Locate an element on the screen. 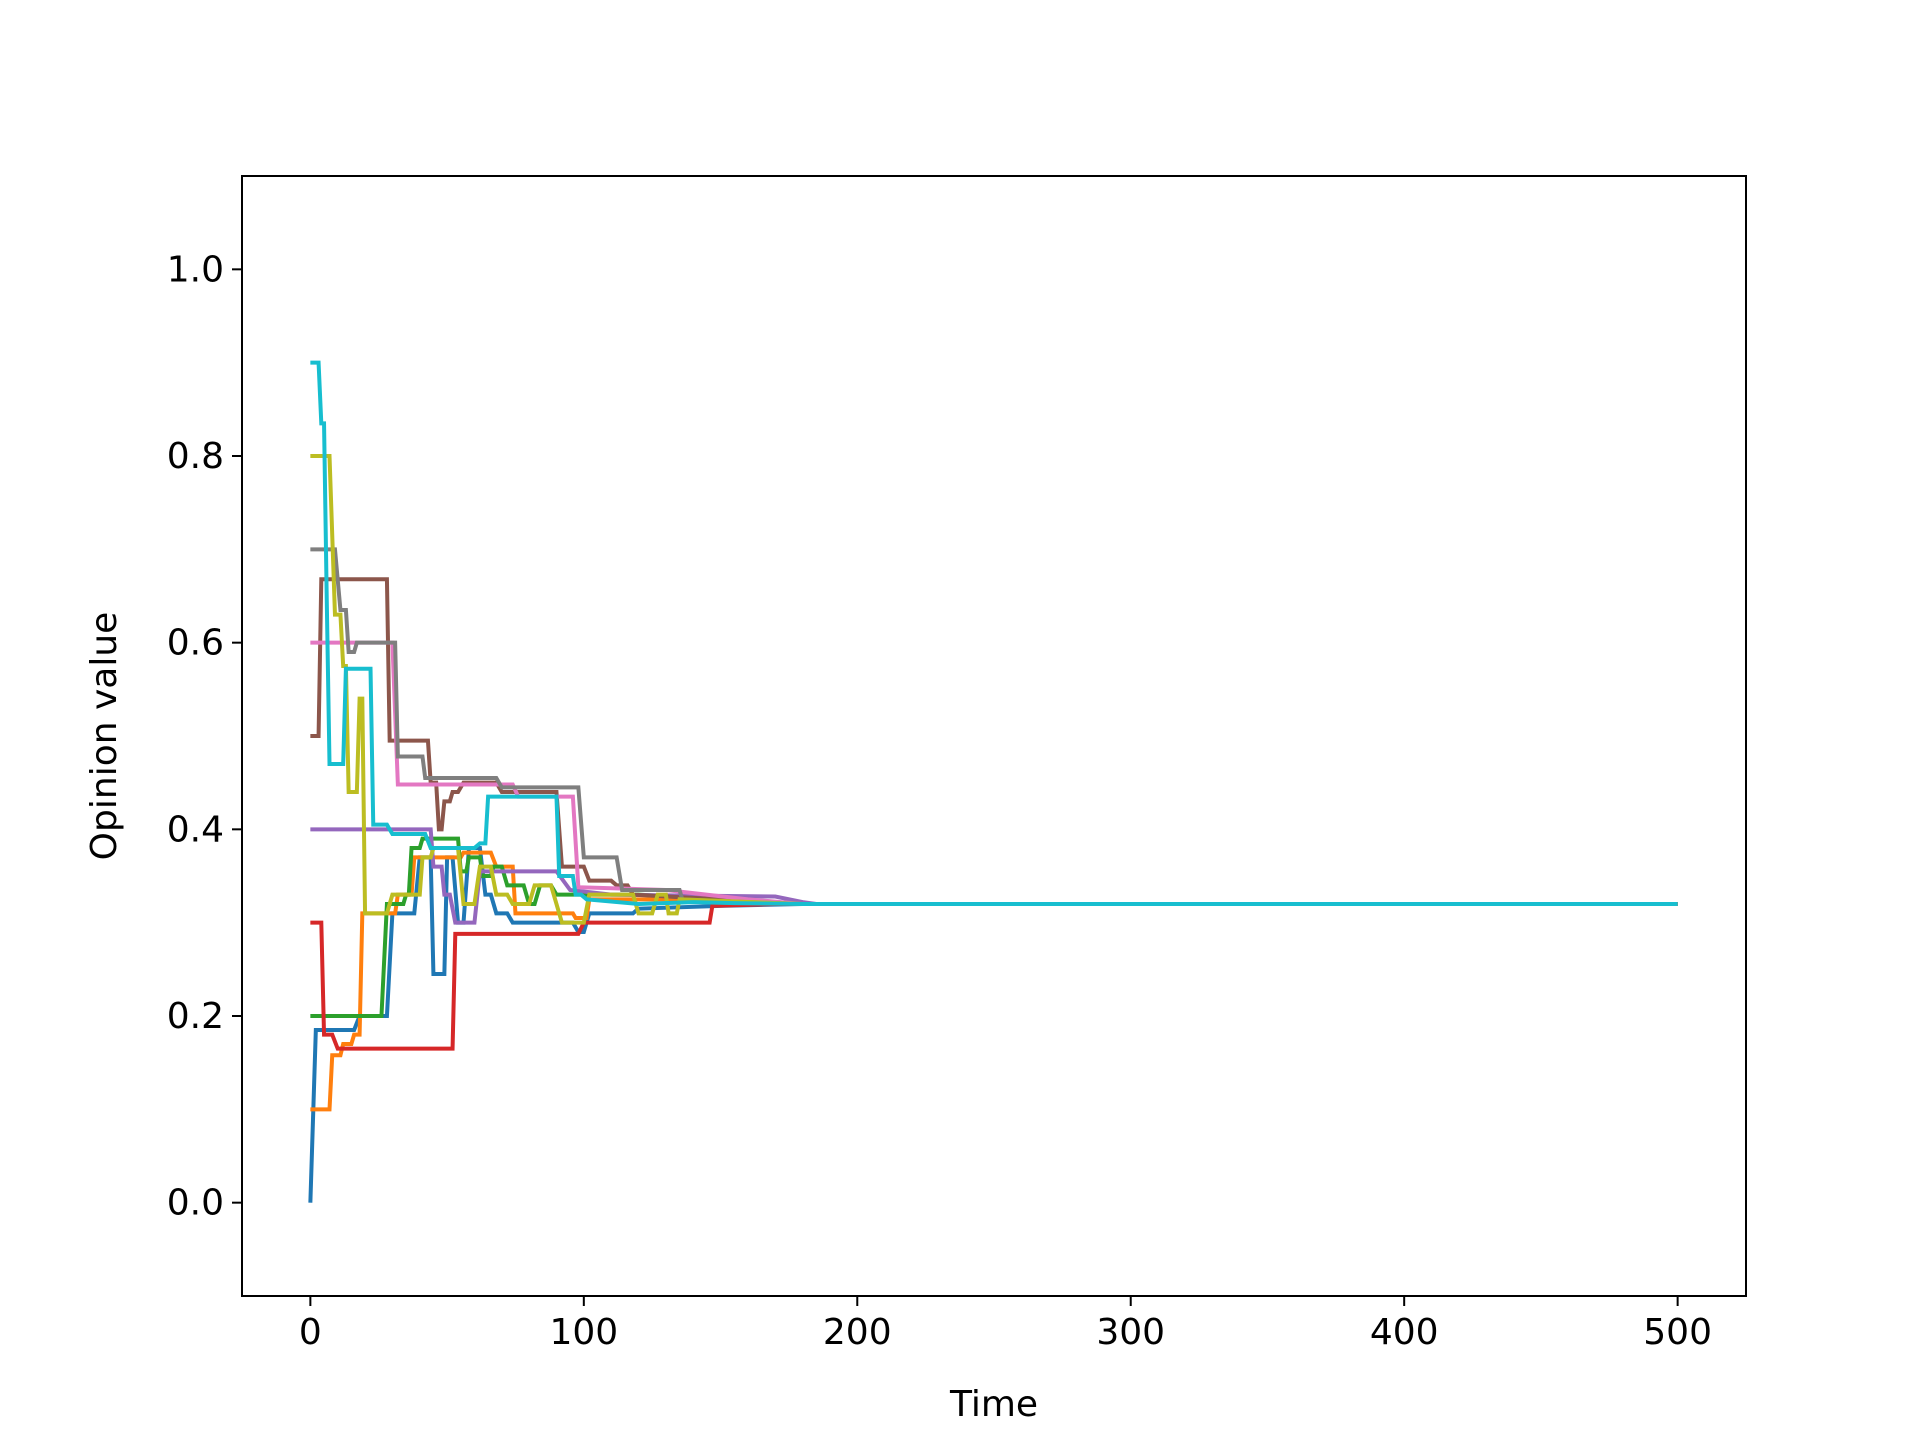 Image resolution: width=1920 pixels, height=1440 pixels. x-tick-label: 500 is located at coordinates (1677, 1332).